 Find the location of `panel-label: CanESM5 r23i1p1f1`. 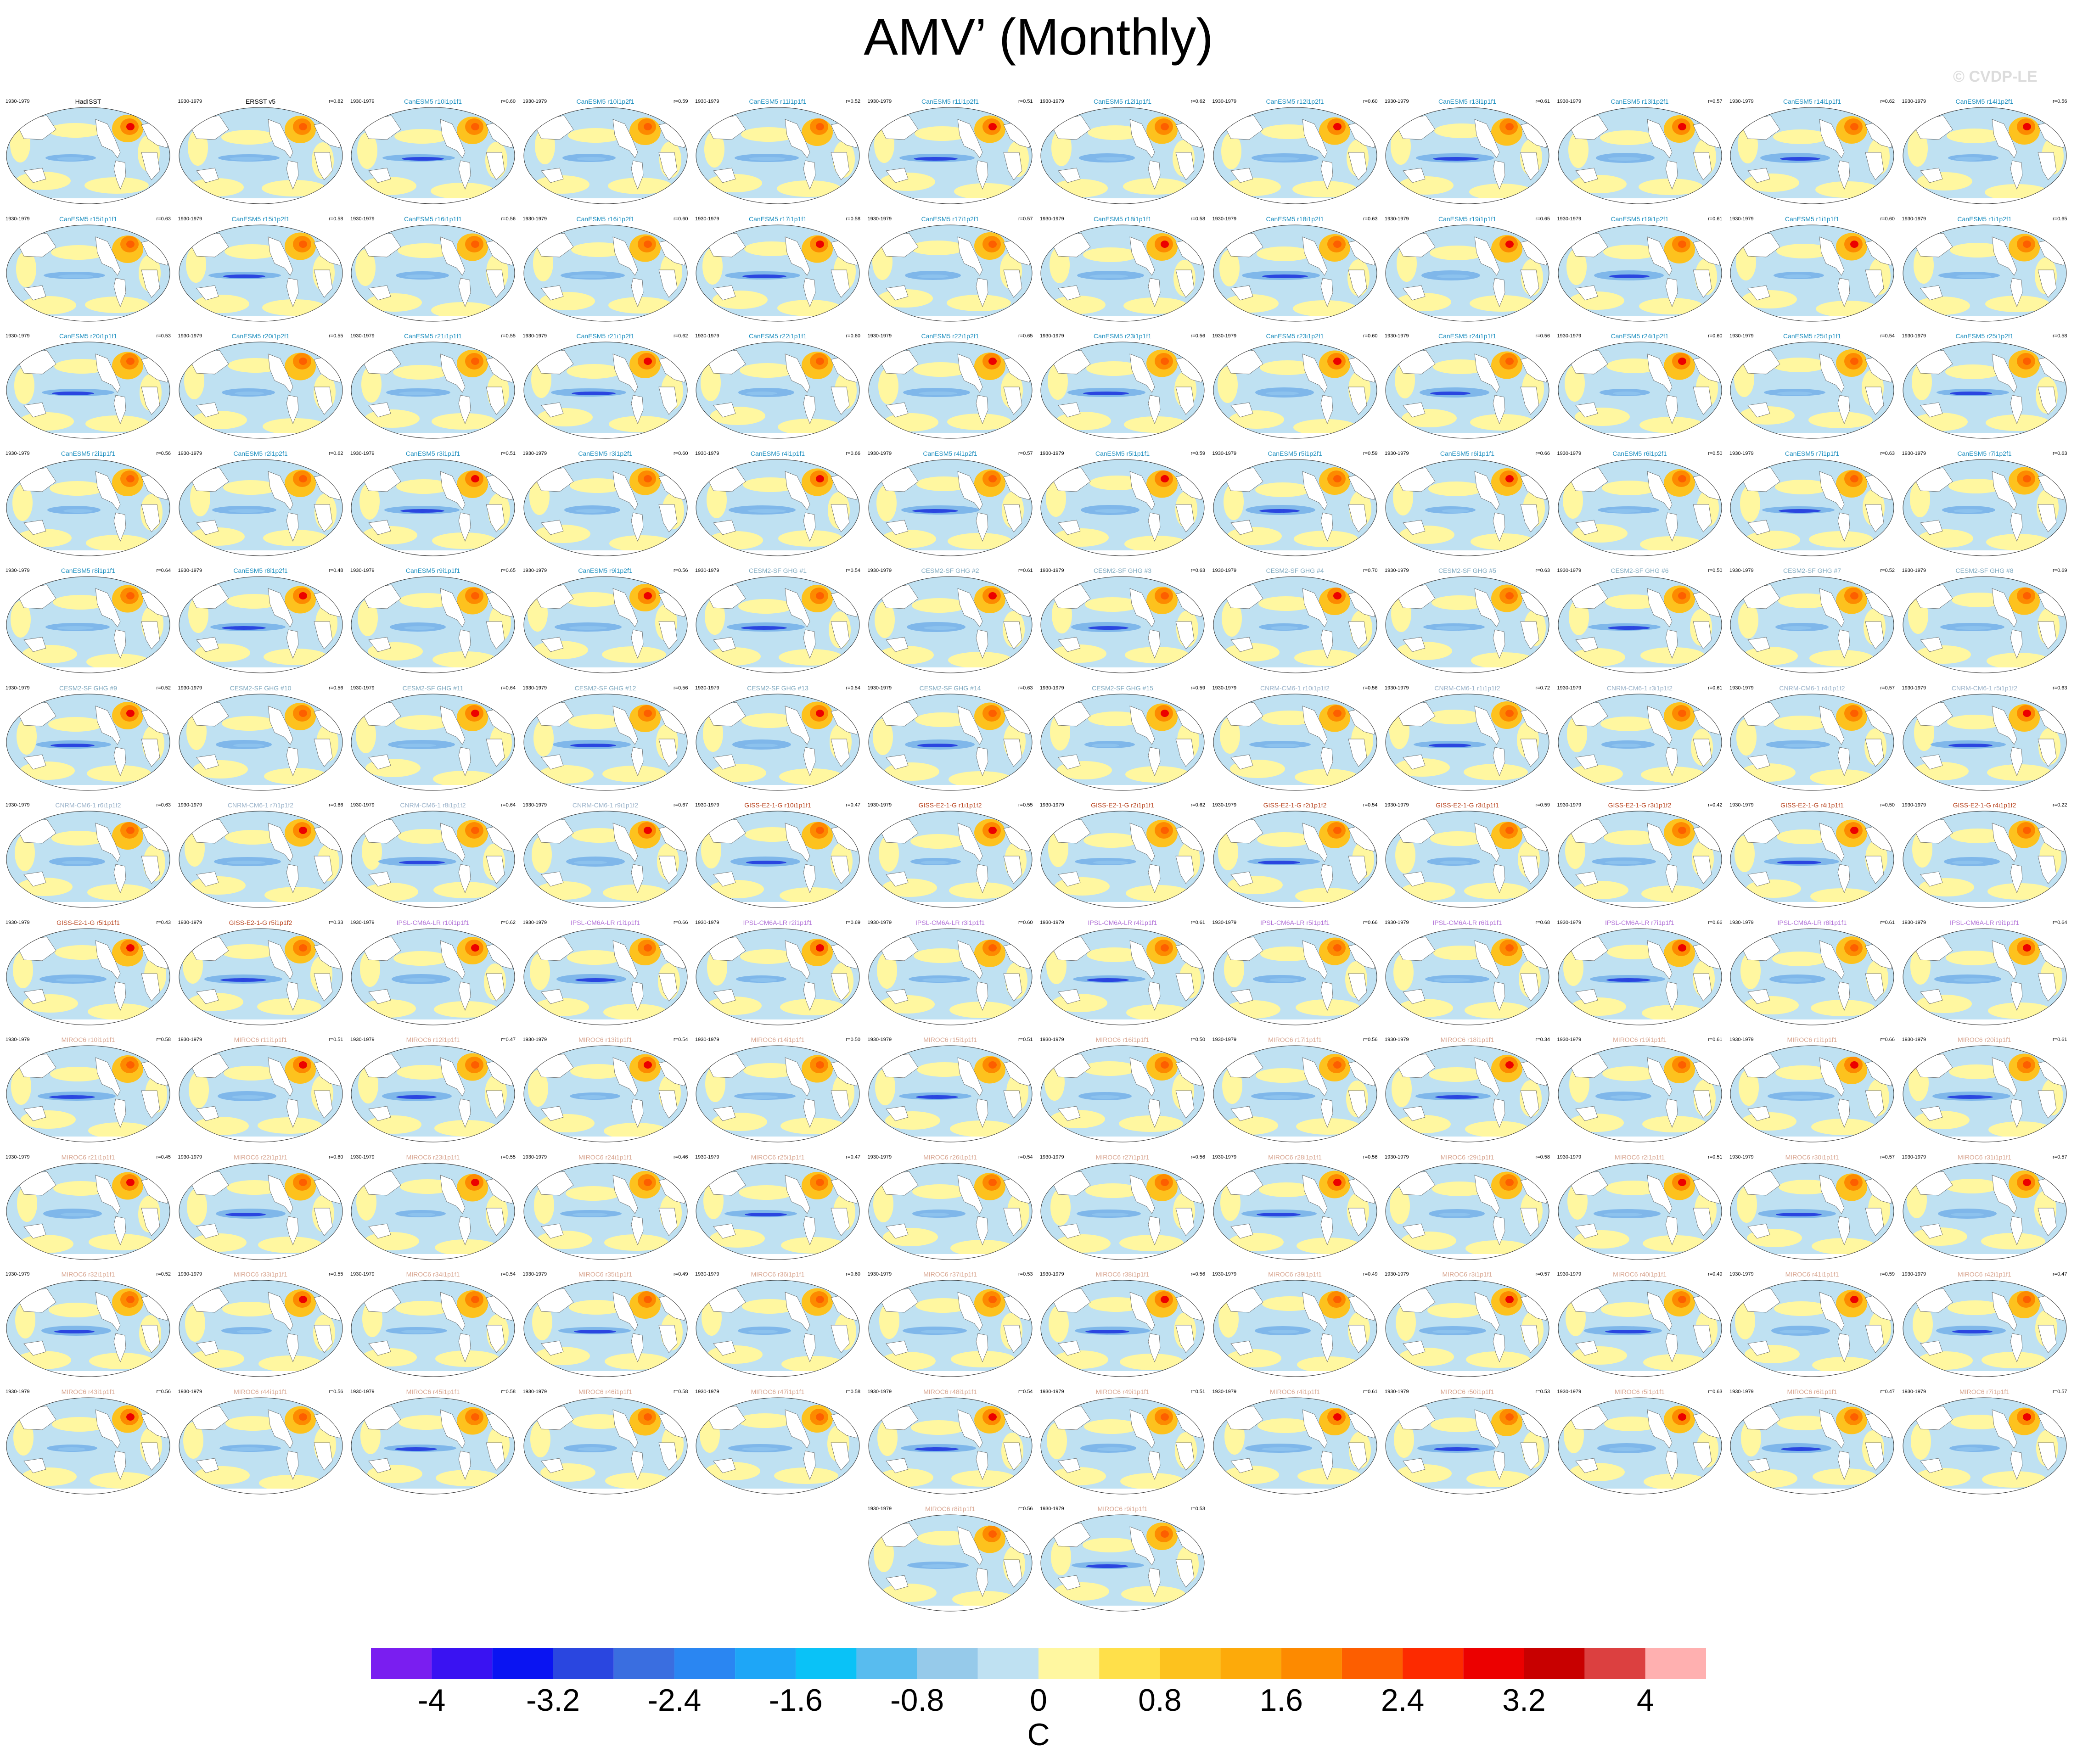

panel-label: CanESM5 r23i1p1f1 is located at coordinates (1122, 336).